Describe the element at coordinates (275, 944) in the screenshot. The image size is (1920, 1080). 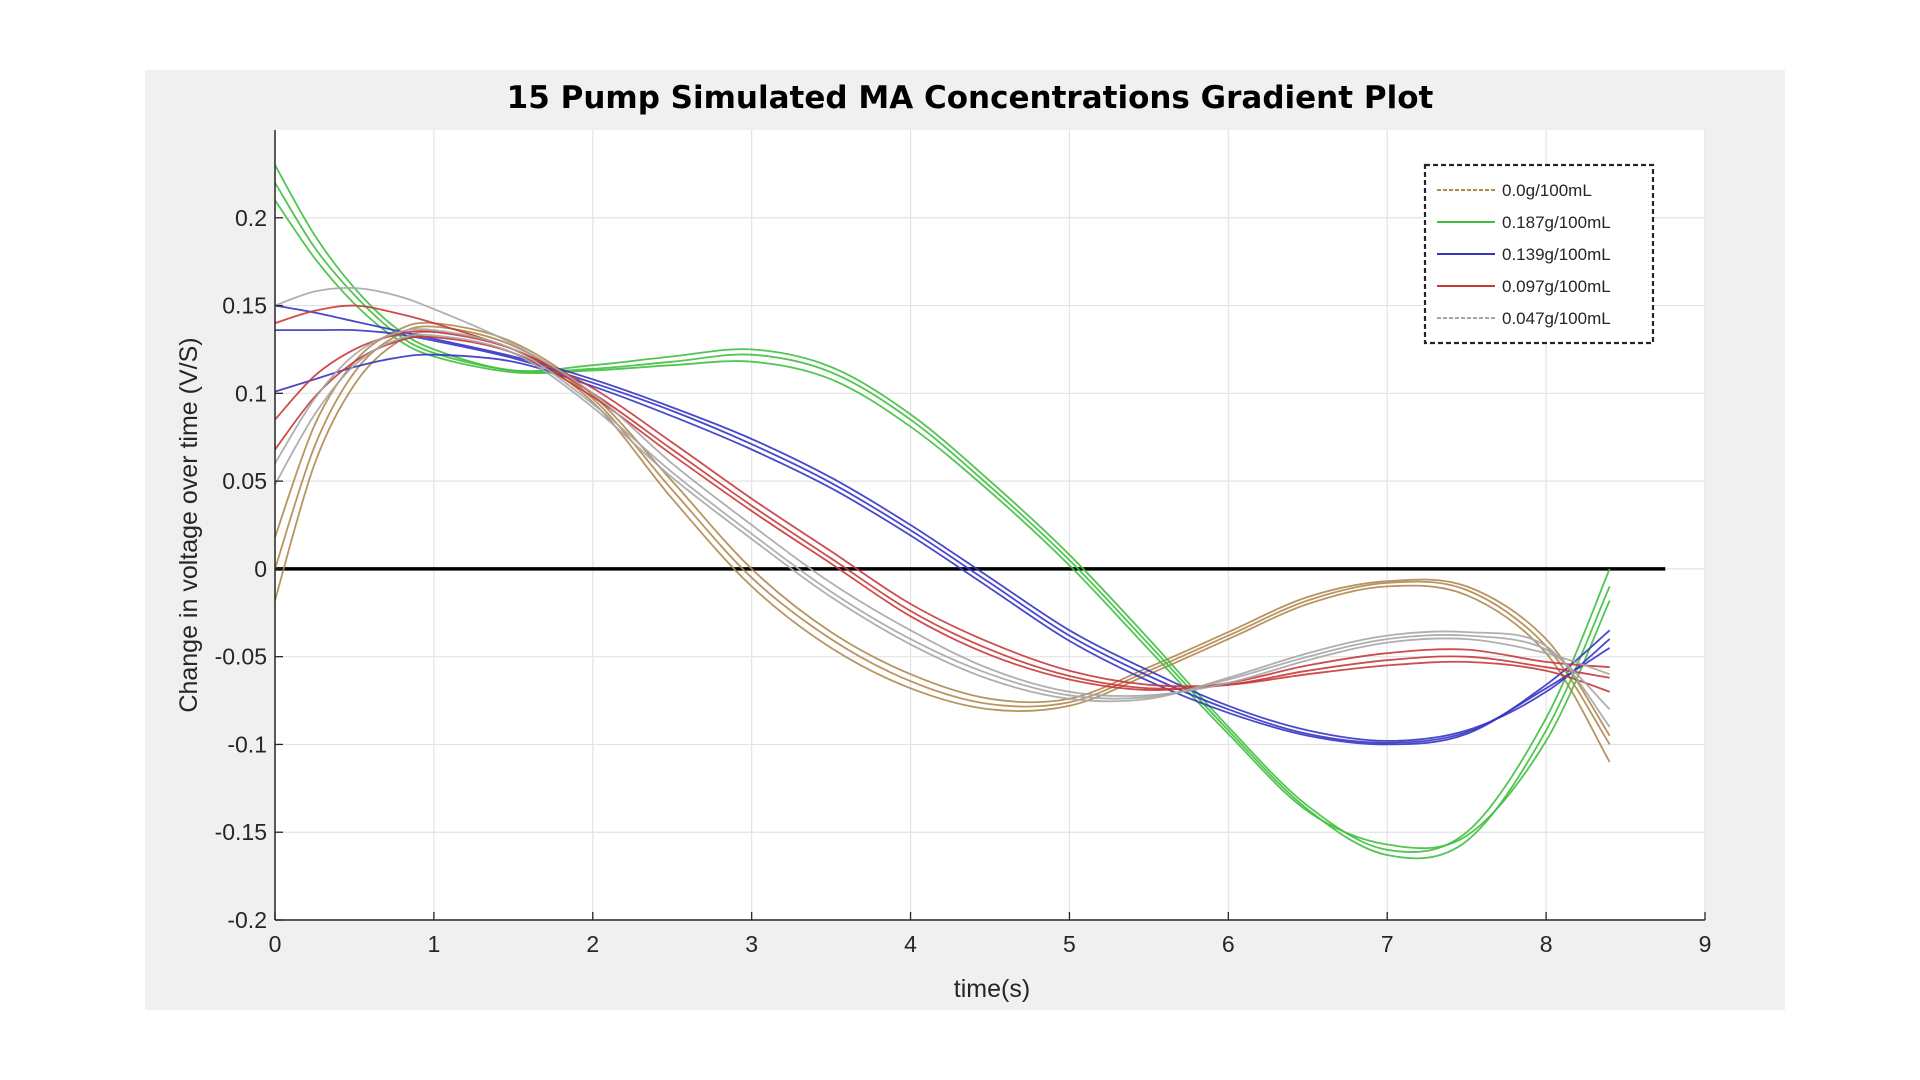
I see `x-tick-label: 0` at that location.